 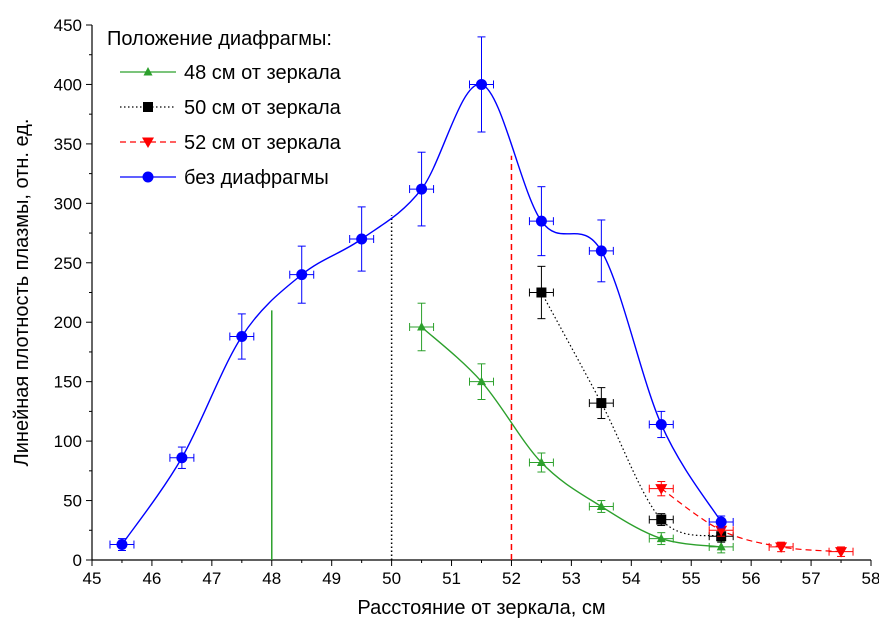 What do you see at coordinates (68, 441) in the screenshot?
I see `y-tick-label: 100` at bounding box center [68, 441].